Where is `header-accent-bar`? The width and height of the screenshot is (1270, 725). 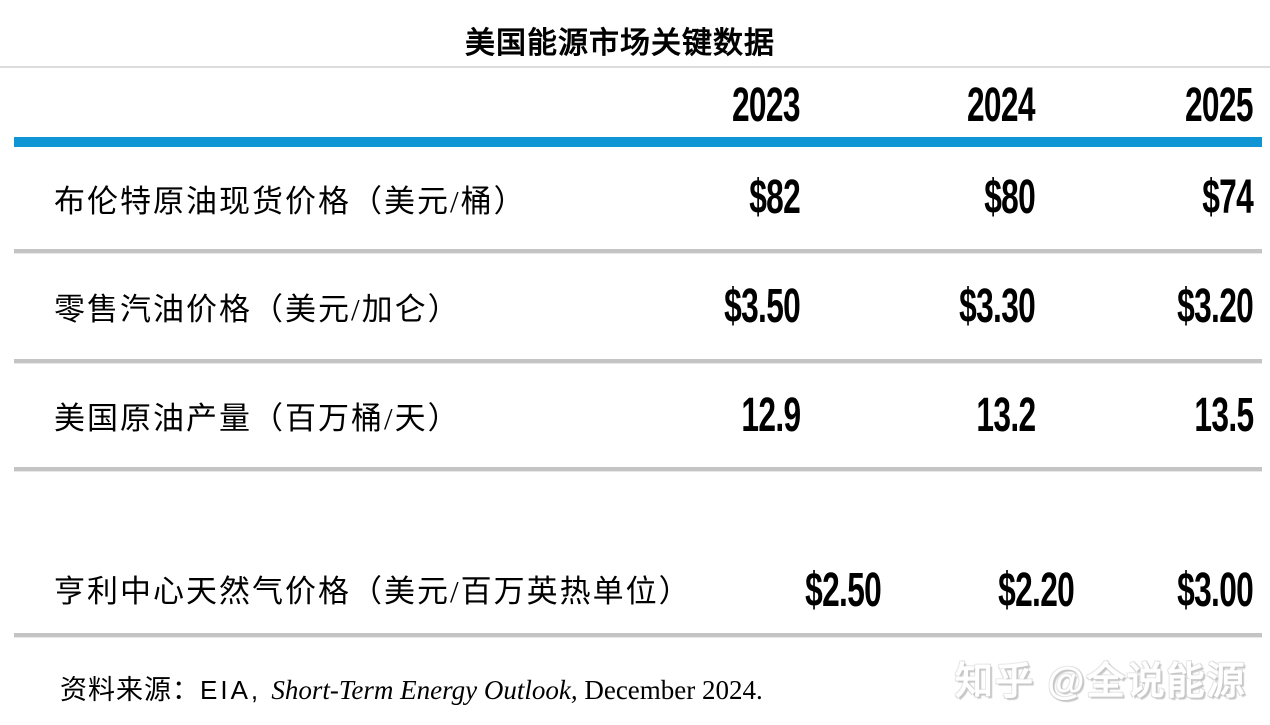 header-accent-bar is located at coordinates (638, 142).